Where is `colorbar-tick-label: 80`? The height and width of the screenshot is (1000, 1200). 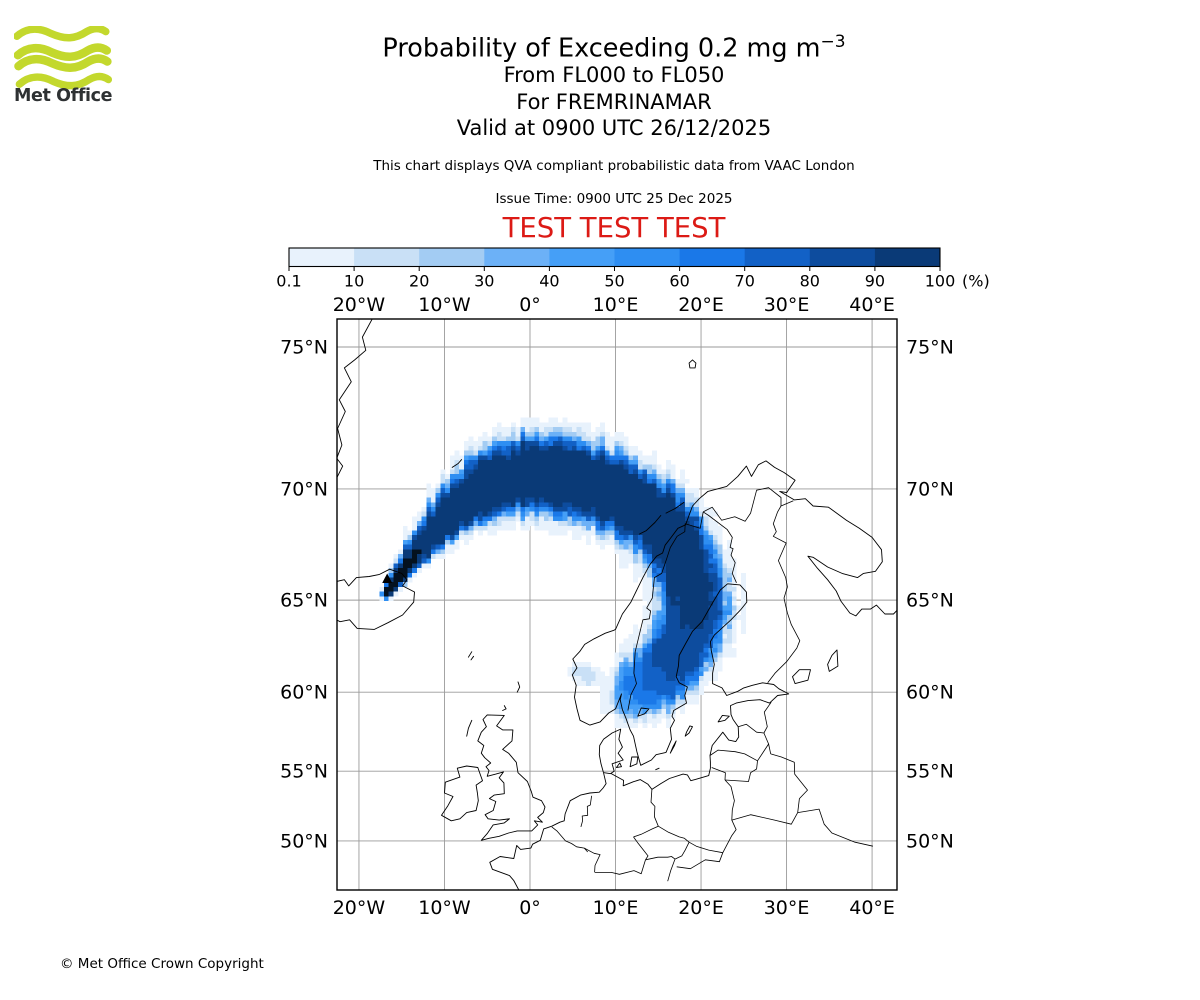 colorbar-tick-label: 80 is located at coordinates (810, 281).